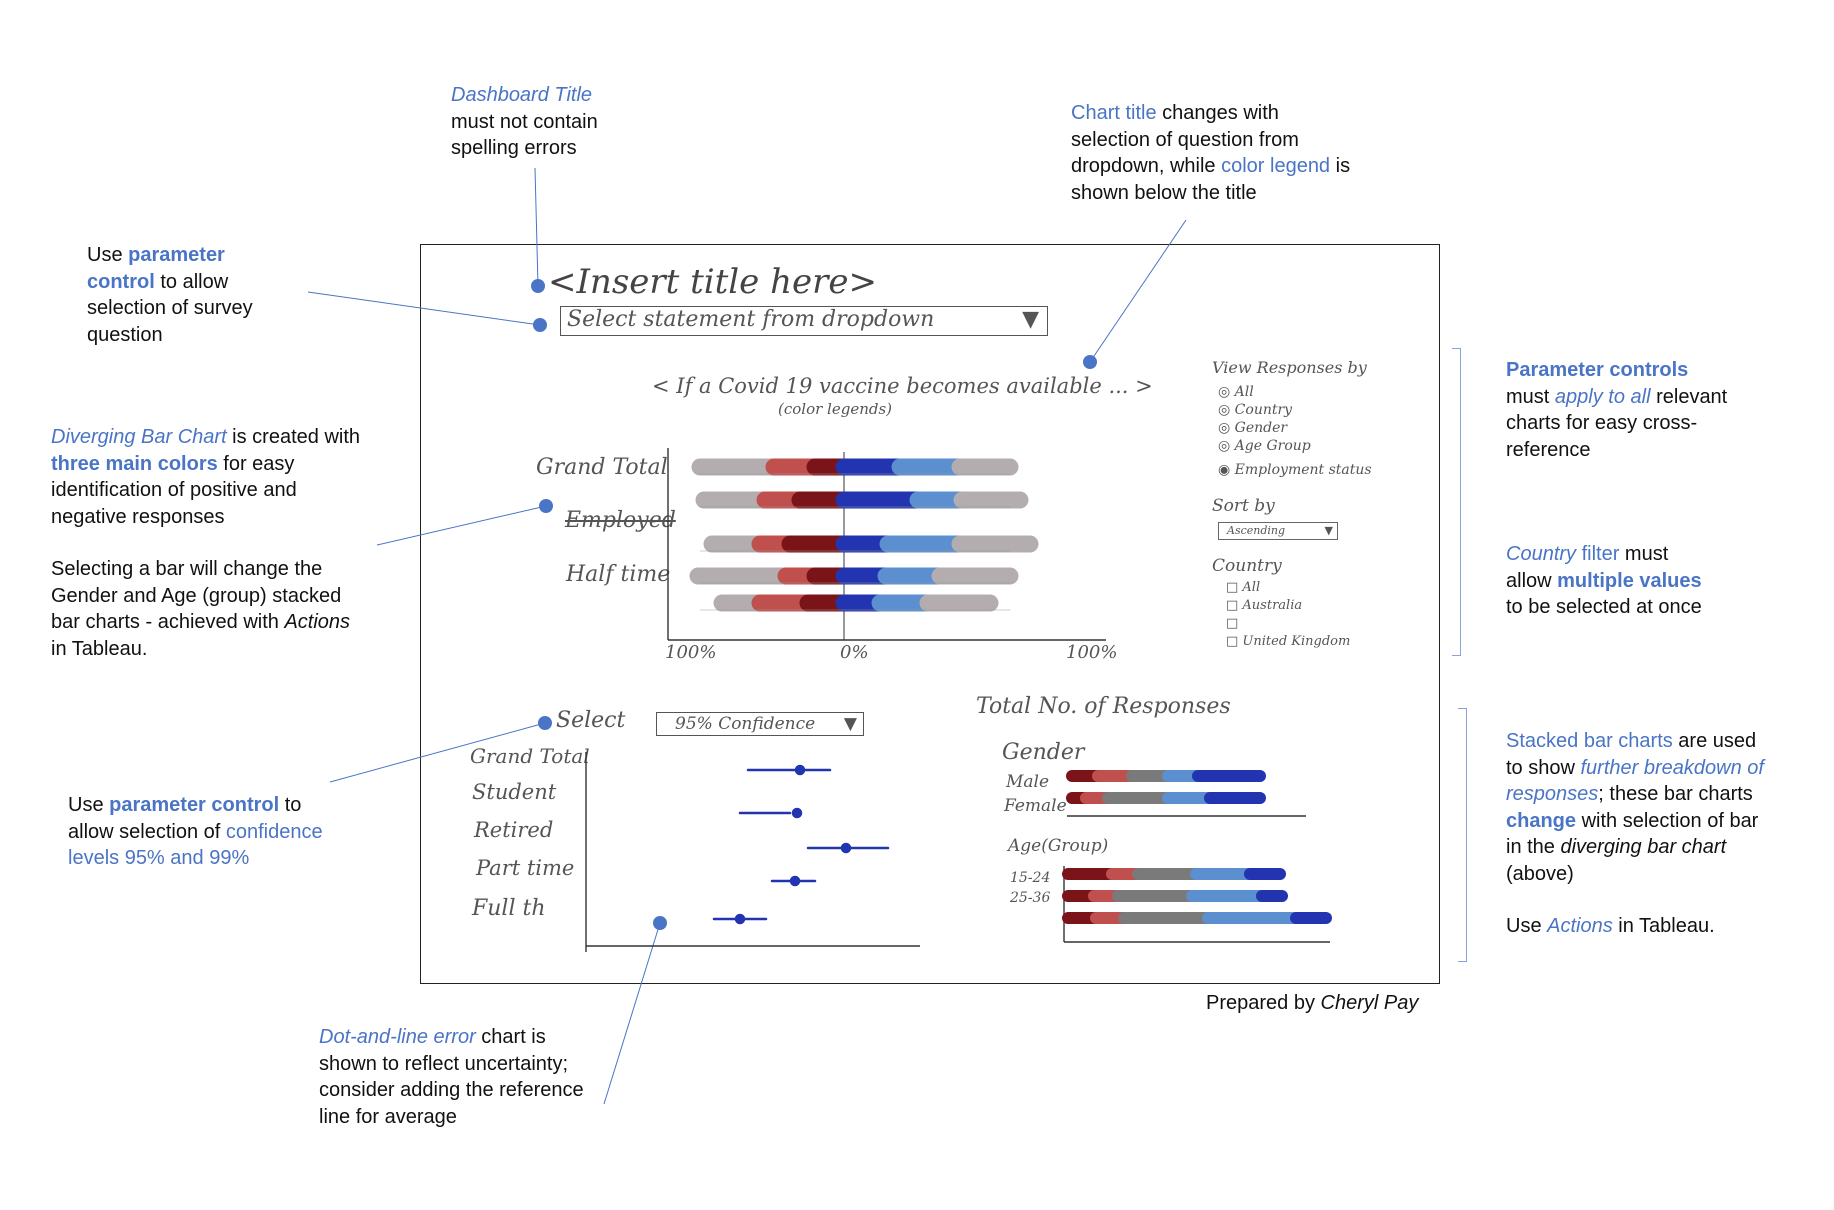 The height and width of the screenshot is (1210, 1834). I want to click on view-option-all: ◎ All, so click(1236, 392).